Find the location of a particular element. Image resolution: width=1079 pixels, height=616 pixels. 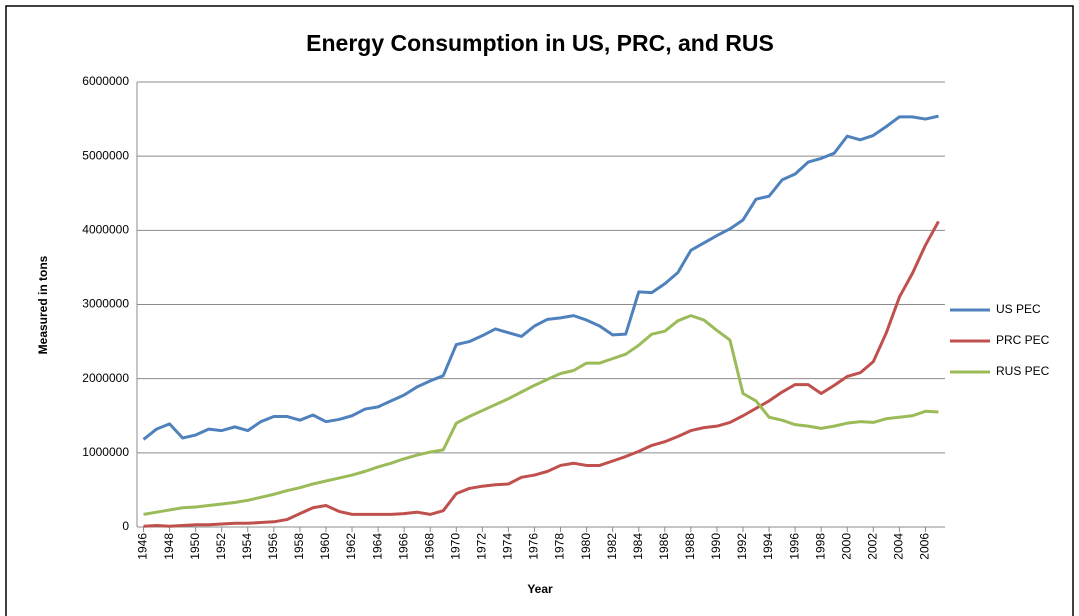

x-tick-label: 1980 is located at coordinates (586, 546).